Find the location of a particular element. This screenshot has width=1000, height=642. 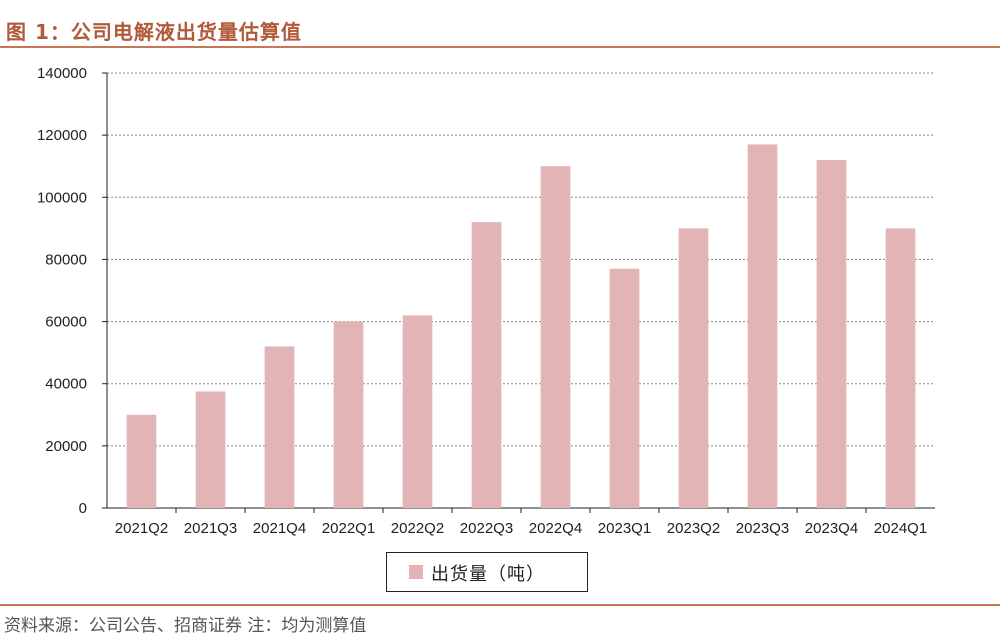

x-tick-label: 2022Q4 is located at coordinates (555, 528).